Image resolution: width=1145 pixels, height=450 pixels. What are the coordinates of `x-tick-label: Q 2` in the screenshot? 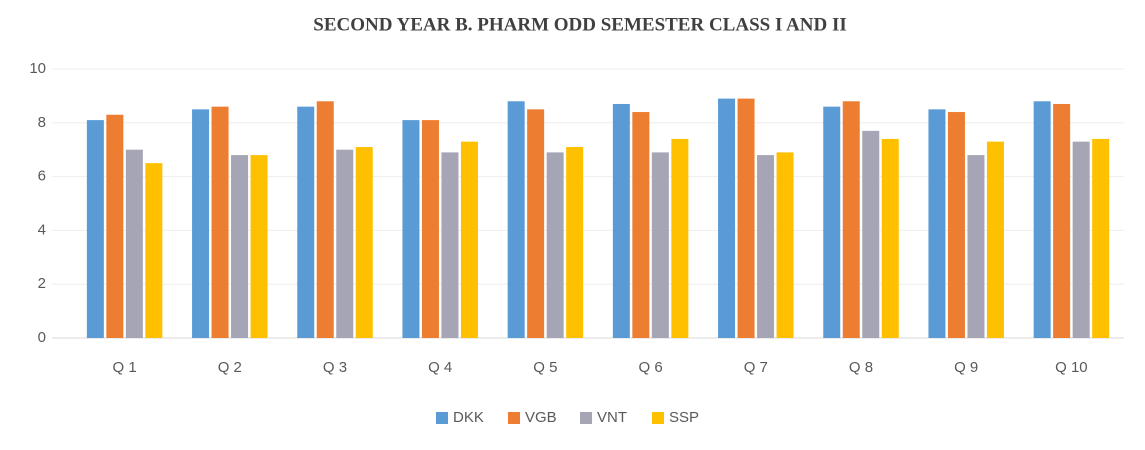 It's located at (230, 367).